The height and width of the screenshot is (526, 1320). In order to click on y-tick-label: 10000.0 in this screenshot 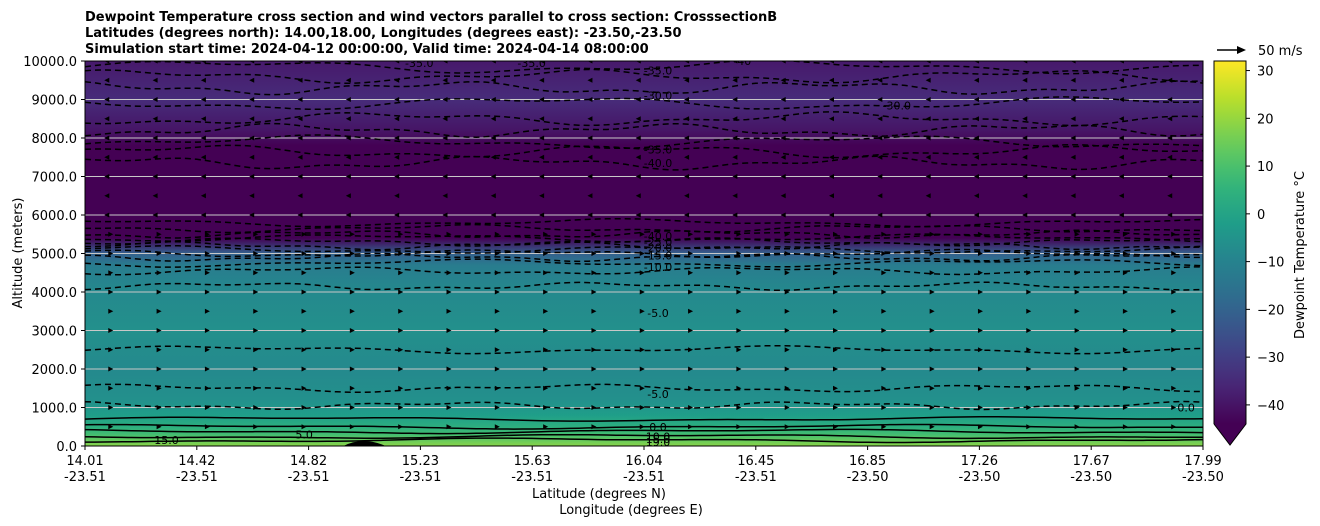, I will do `click(50, 62)`.